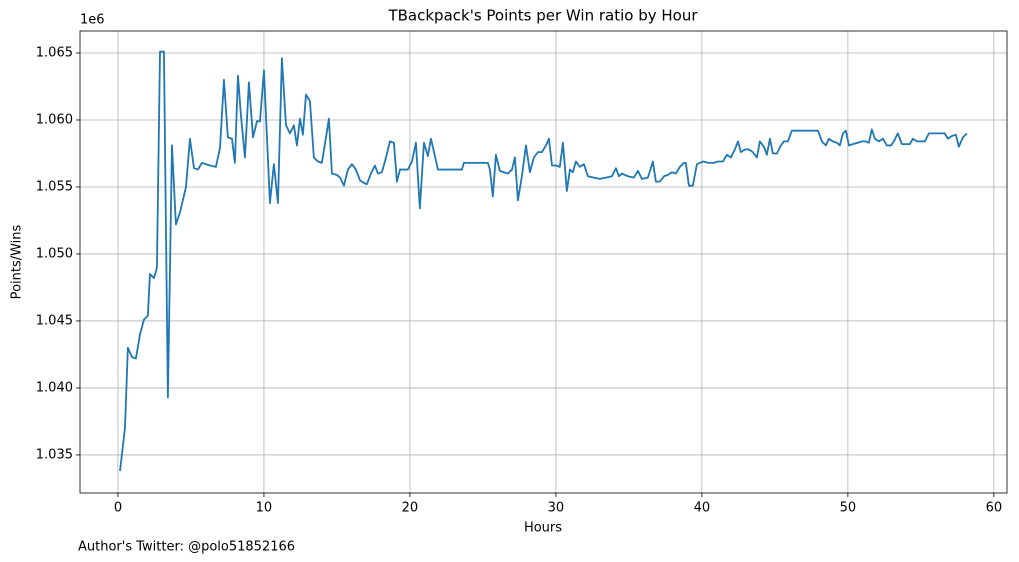 This screenshot has height=562, width=1019. Describe the element at coordinates (410, 508) in the screenshot. I see `x-tick-label: 20` at that location.